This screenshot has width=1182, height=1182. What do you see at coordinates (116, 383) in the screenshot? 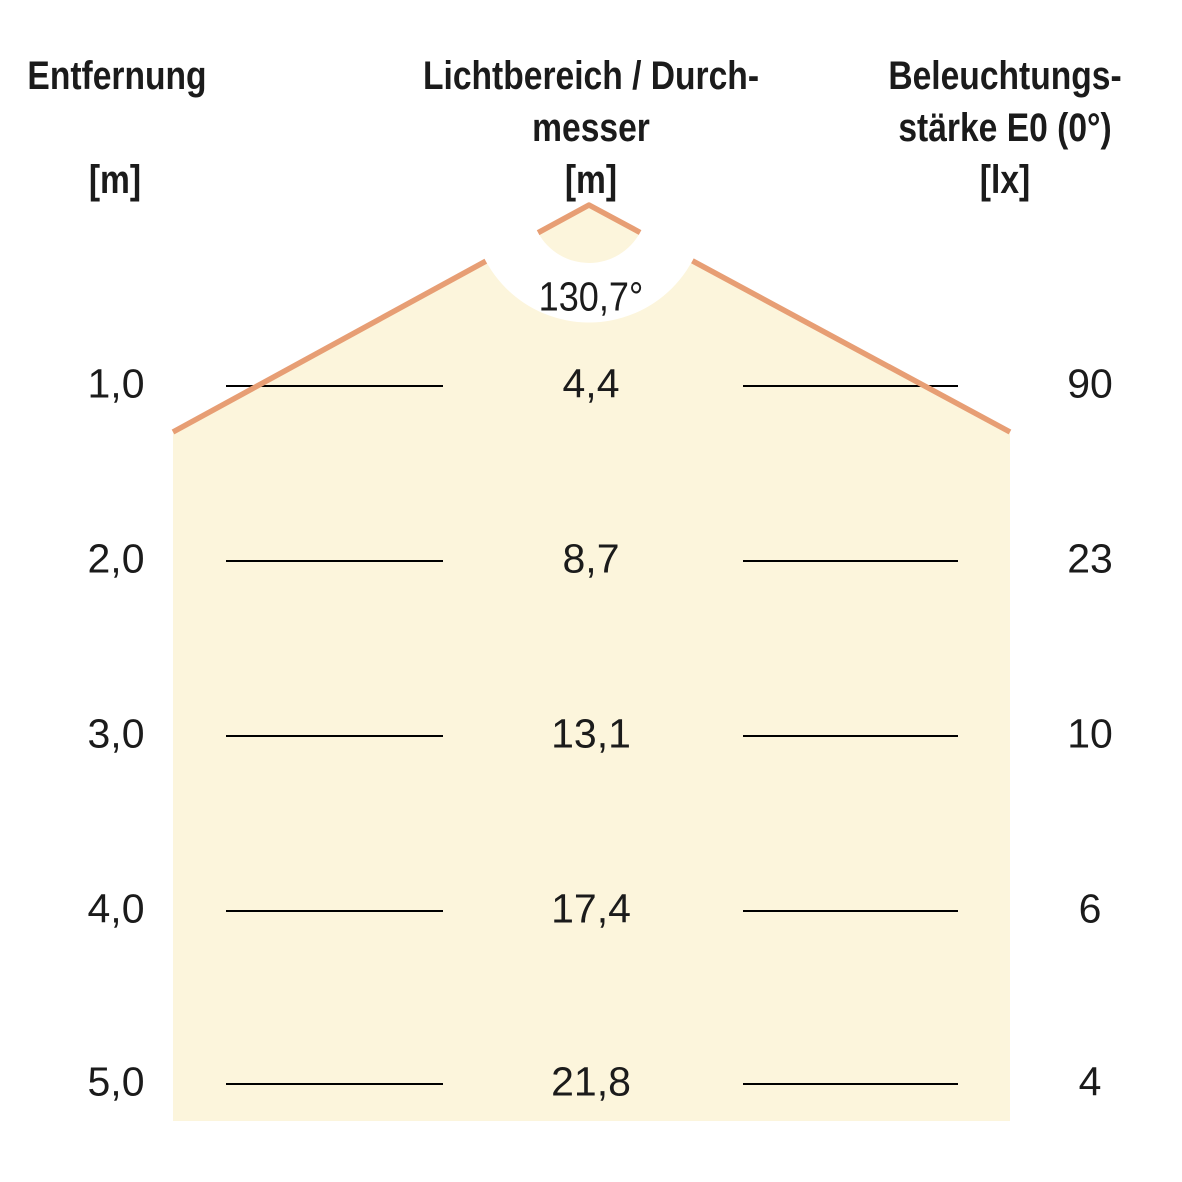
I see `row-distance-value: 1,0` at bounding box center [116, 383].